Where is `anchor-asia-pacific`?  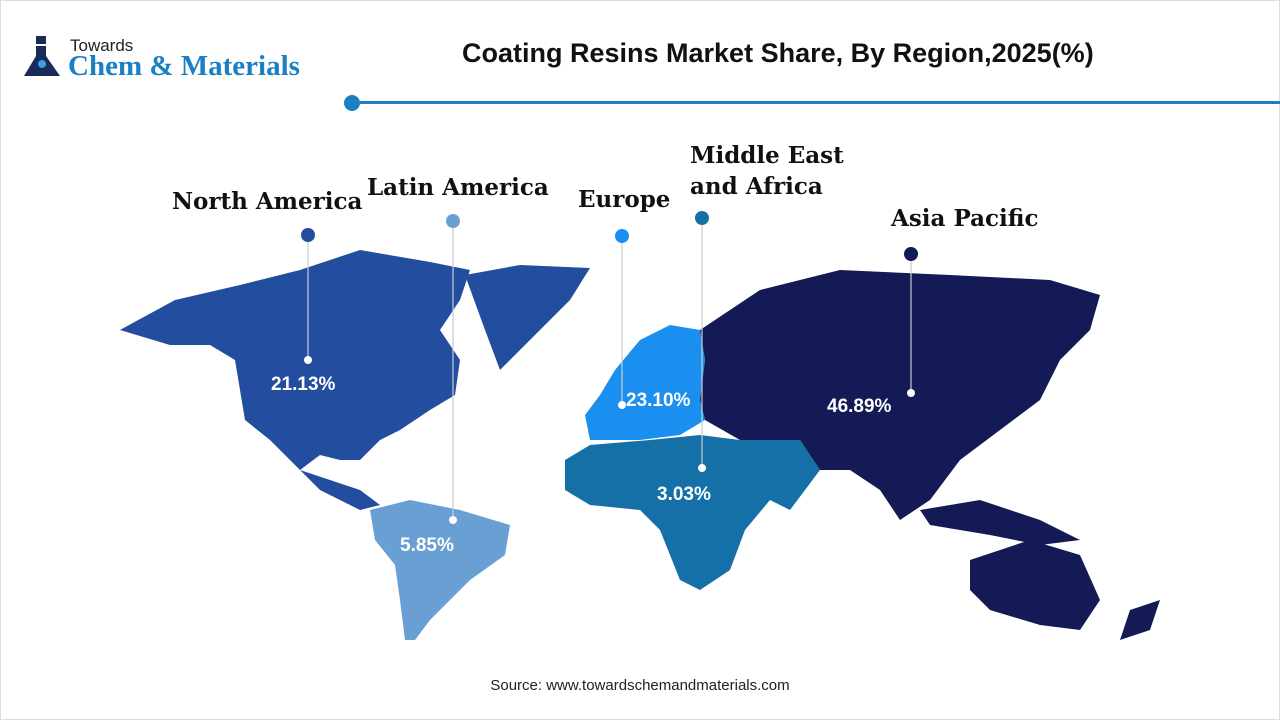 anchor-asia-pacific is located at coordinates (911, 393).